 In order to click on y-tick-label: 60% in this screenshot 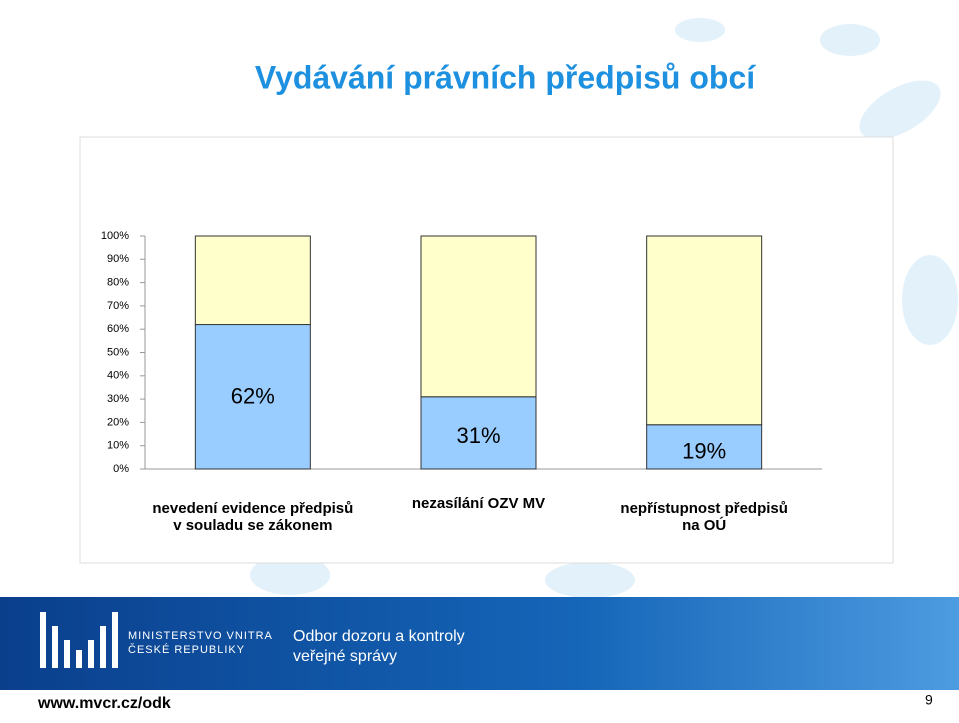, I will do `click(118, 329)`.